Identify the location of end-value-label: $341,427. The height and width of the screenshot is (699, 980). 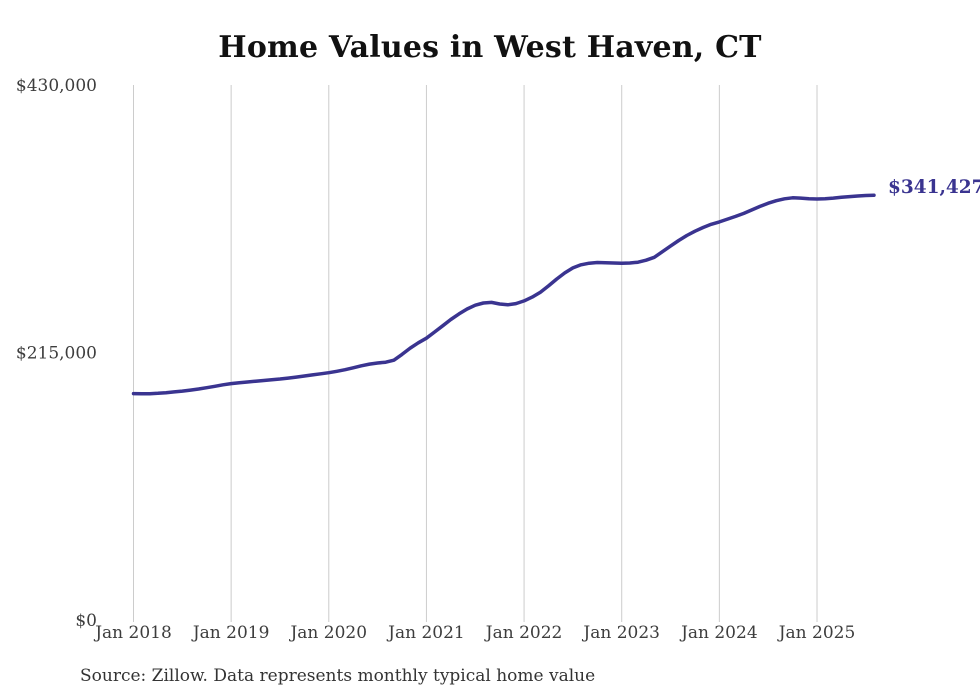
(934, 187).